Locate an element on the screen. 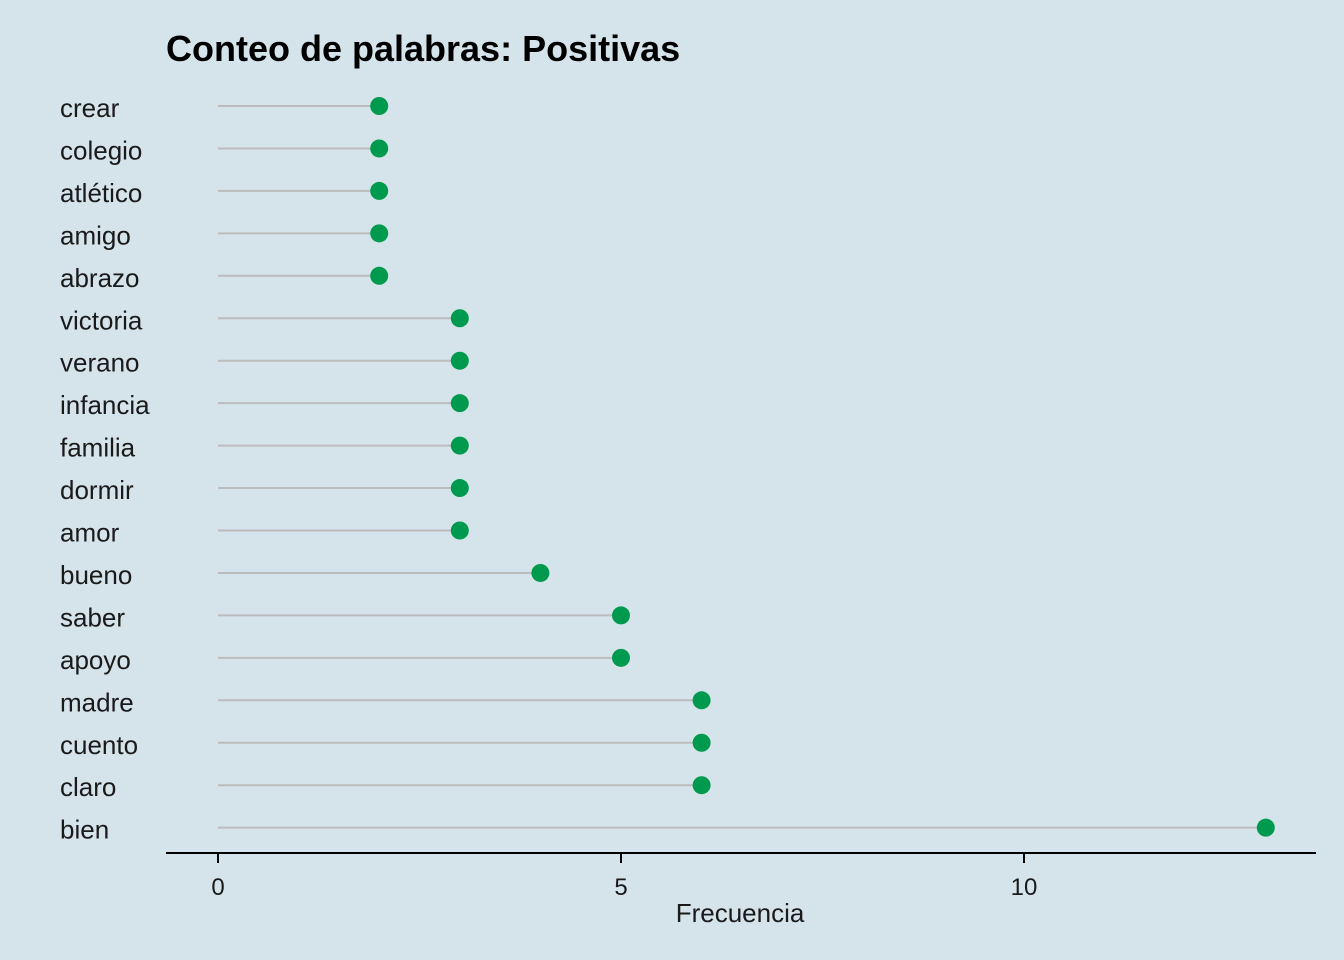 This screenshot has width=1344, height=960. category-label-verano: verano is located at coordinates (100, 363).